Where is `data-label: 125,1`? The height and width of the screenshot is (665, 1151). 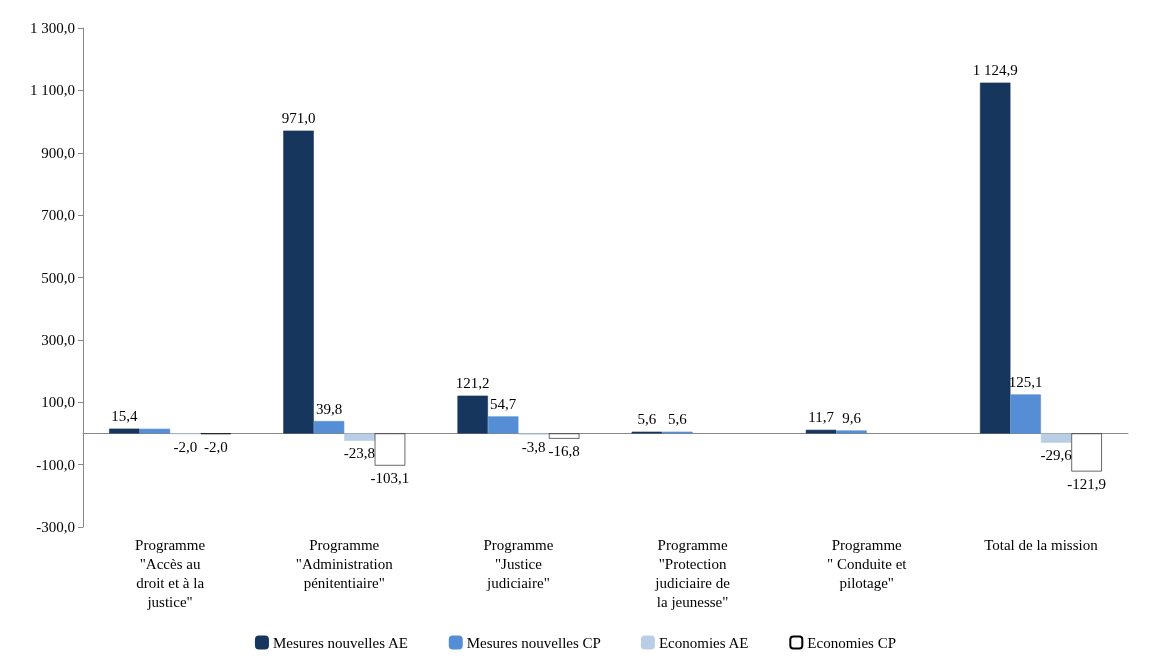
data-label: 125,1 is located at coordinates (1025, 381).